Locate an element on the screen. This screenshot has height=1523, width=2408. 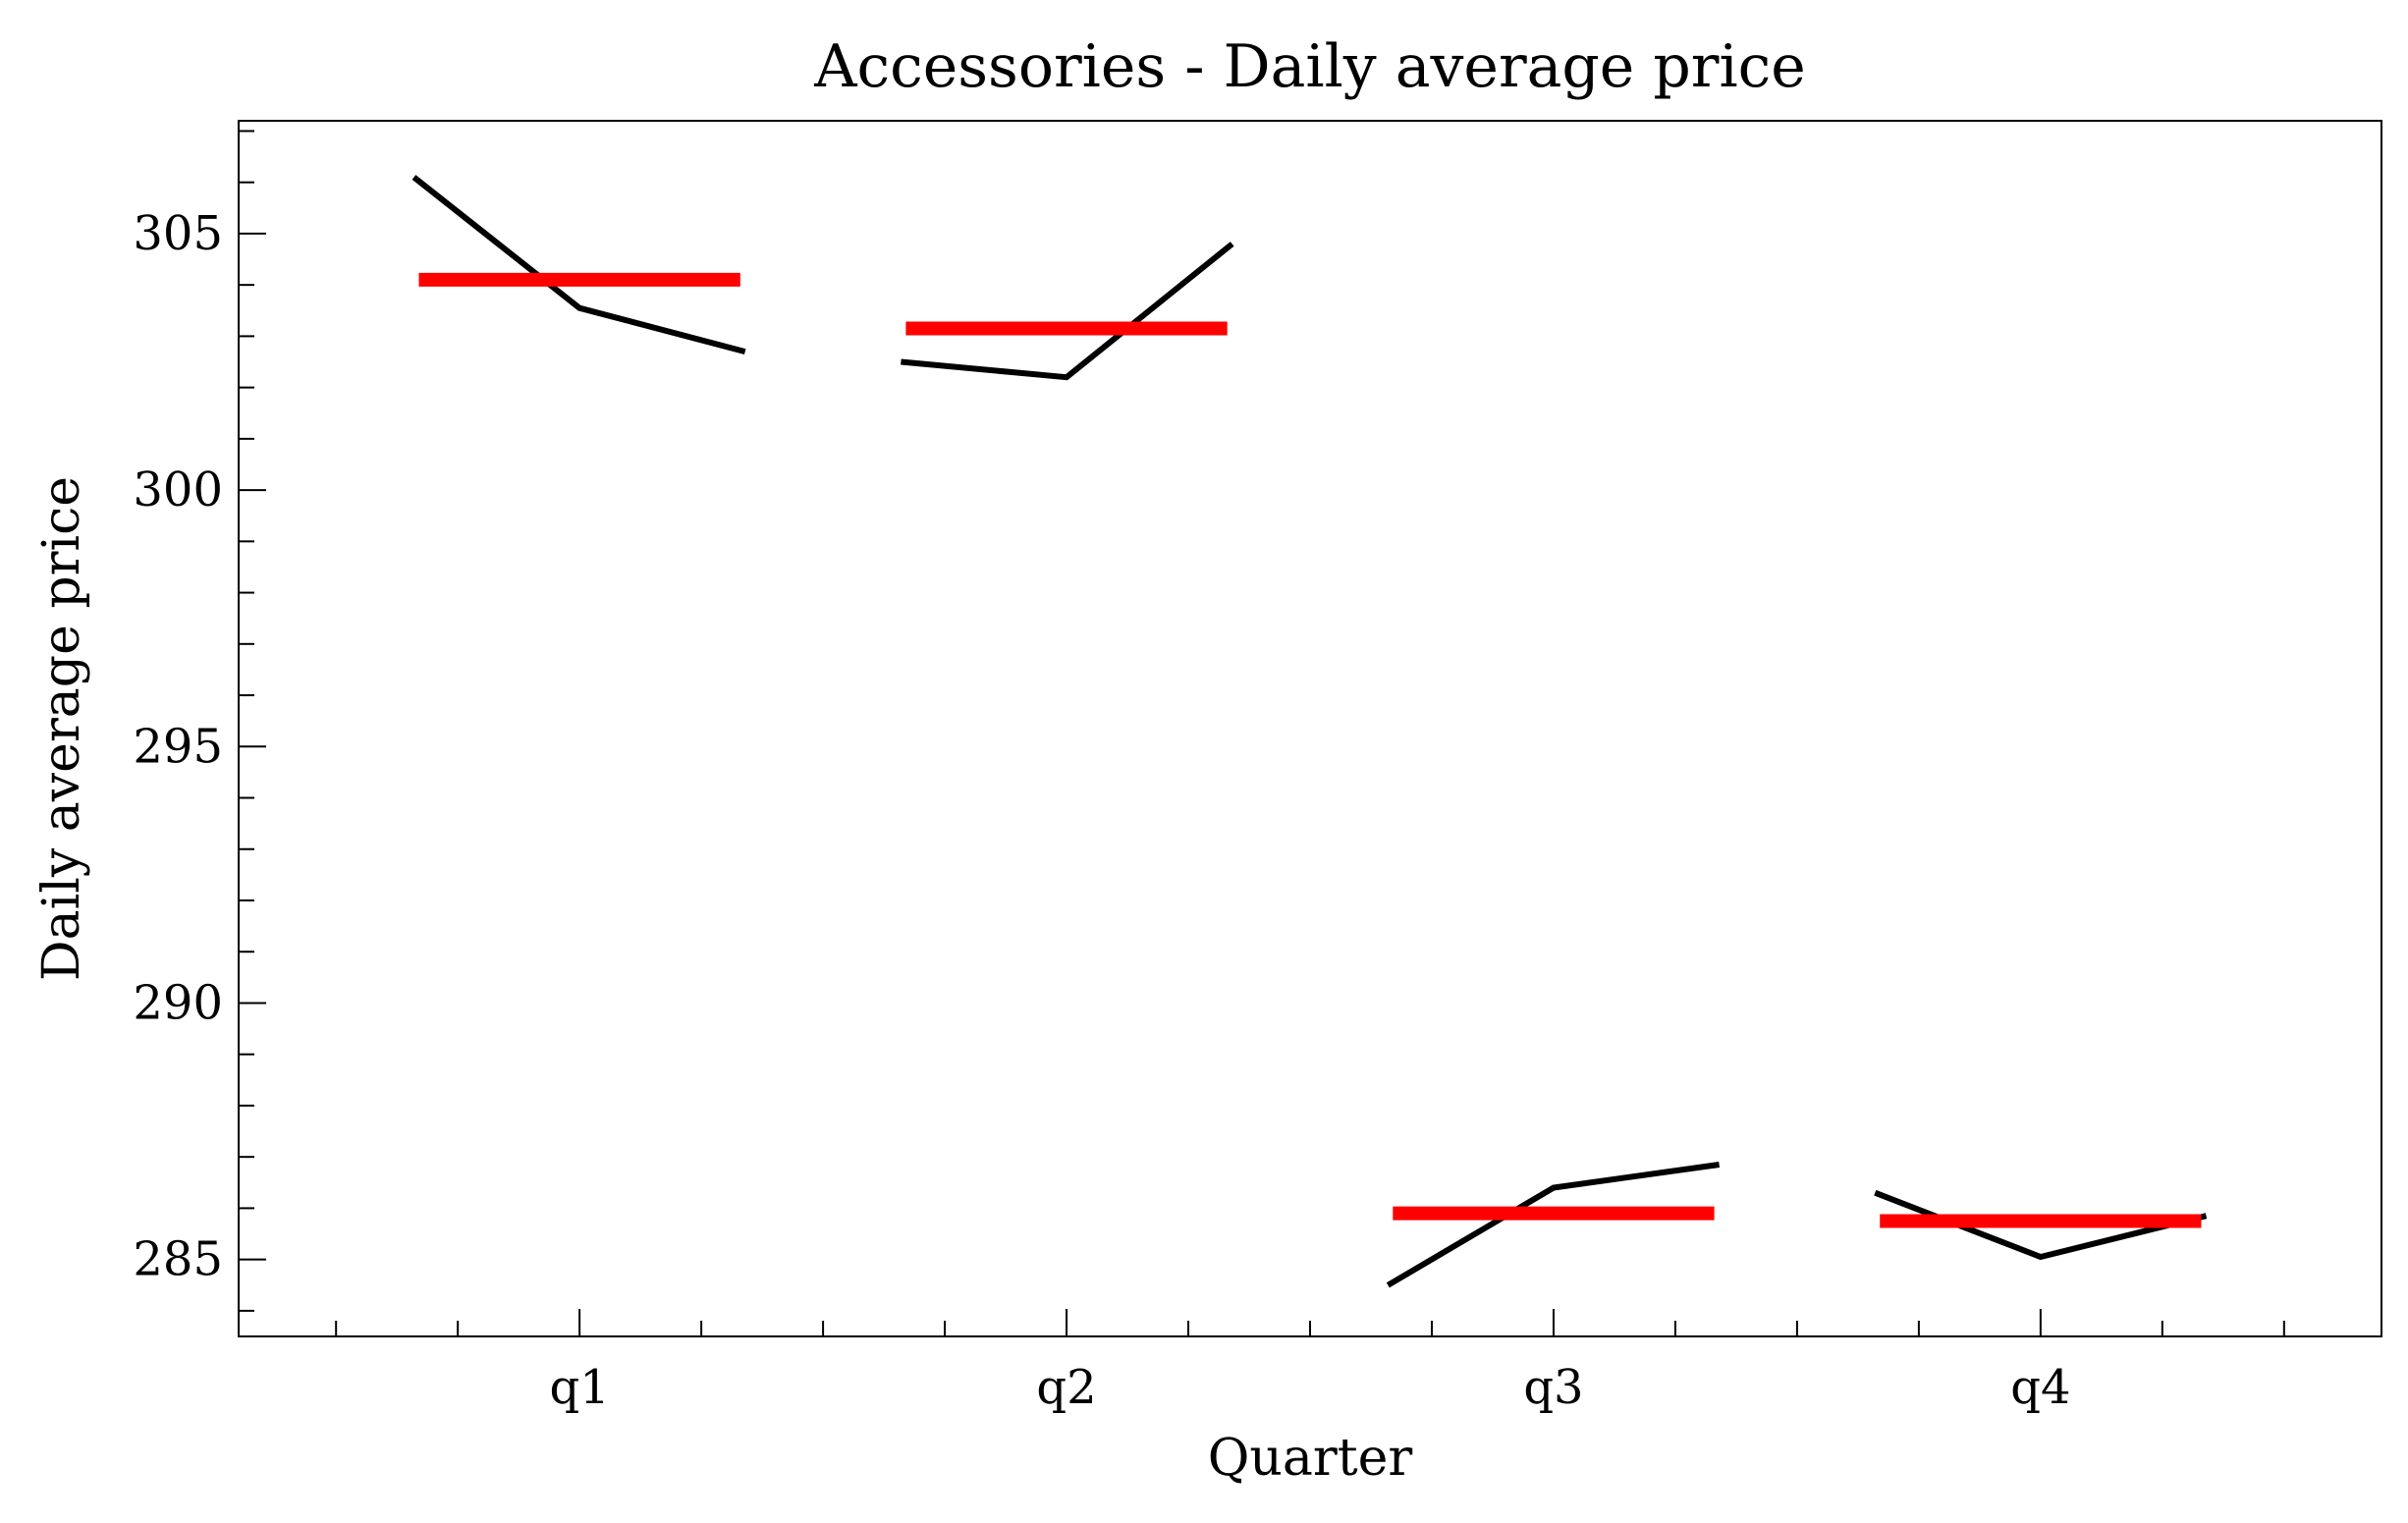
series-line-q3 is located at coordinates (1554, 1225).